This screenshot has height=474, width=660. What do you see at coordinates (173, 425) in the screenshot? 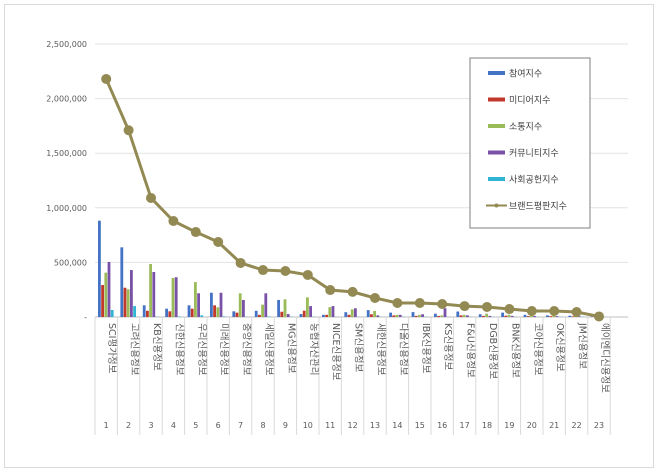
I see `x-number-label: 4` at bounding box center [173, 425].